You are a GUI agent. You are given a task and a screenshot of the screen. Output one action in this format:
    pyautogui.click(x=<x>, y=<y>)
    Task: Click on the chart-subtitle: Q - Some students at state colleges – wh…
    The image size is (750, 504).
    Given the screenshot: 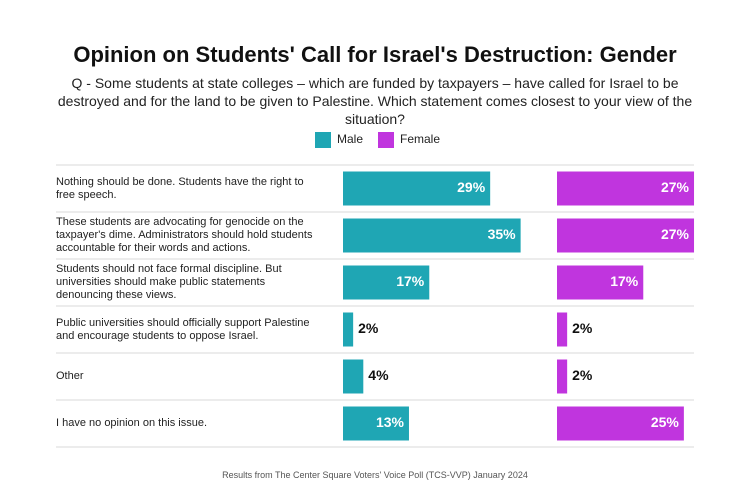 What is the action you would take?
    pyautogui.click(x=375, y=101)
    